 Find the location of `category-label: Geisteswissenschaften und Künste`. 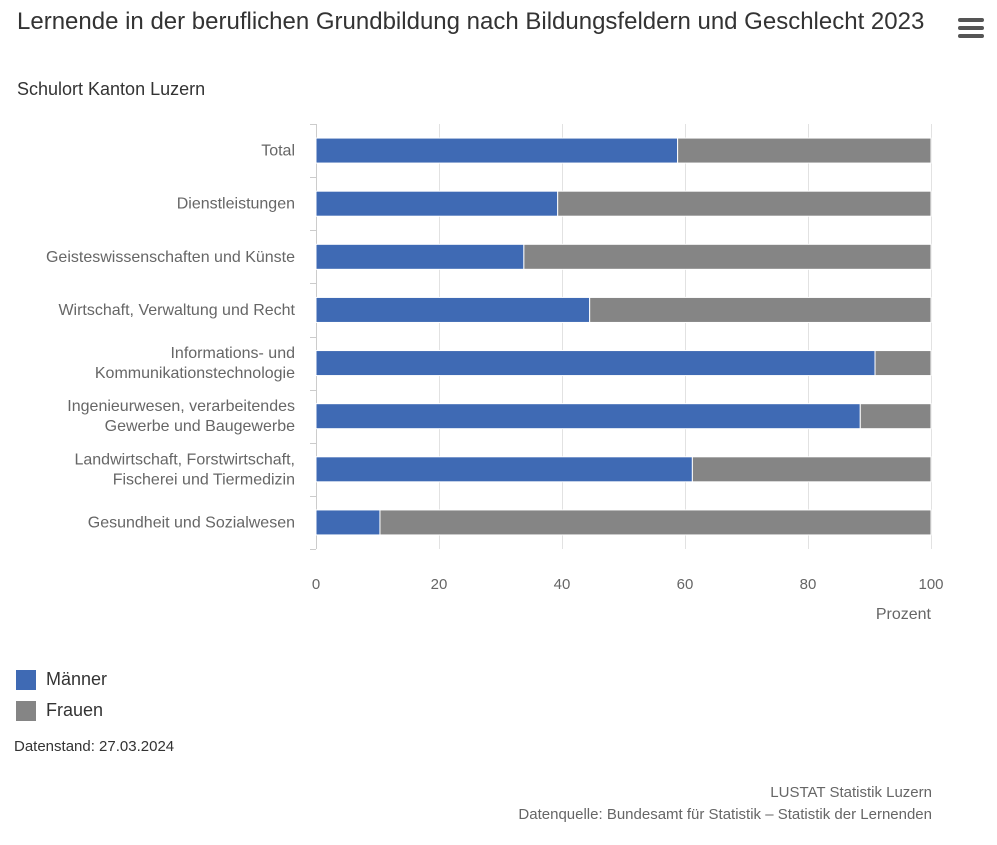

category-label: Geisteswissenschaften und Künste is located at coordinates (170, 257).